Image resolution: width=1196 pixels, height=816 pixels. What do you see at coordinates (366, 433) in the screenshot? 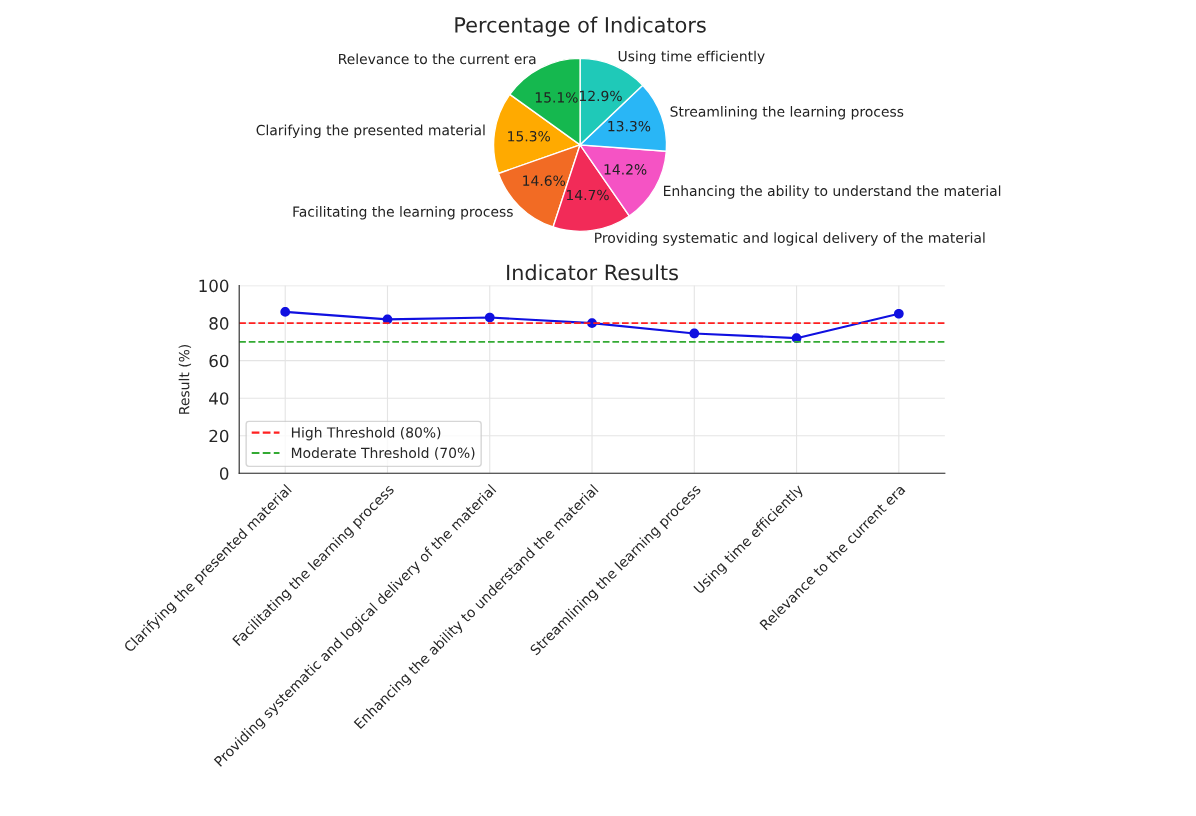
I see `legend-label: High Threshold (80%)` at bounding box center [366, 433].